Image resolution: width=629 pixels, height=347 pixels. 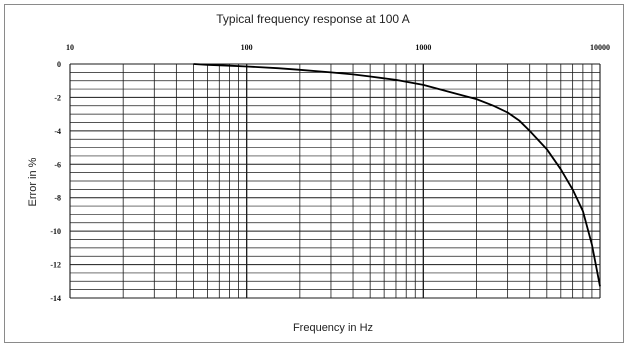 I want to click on x-tick-label: 100, so click(x=247, y=47).